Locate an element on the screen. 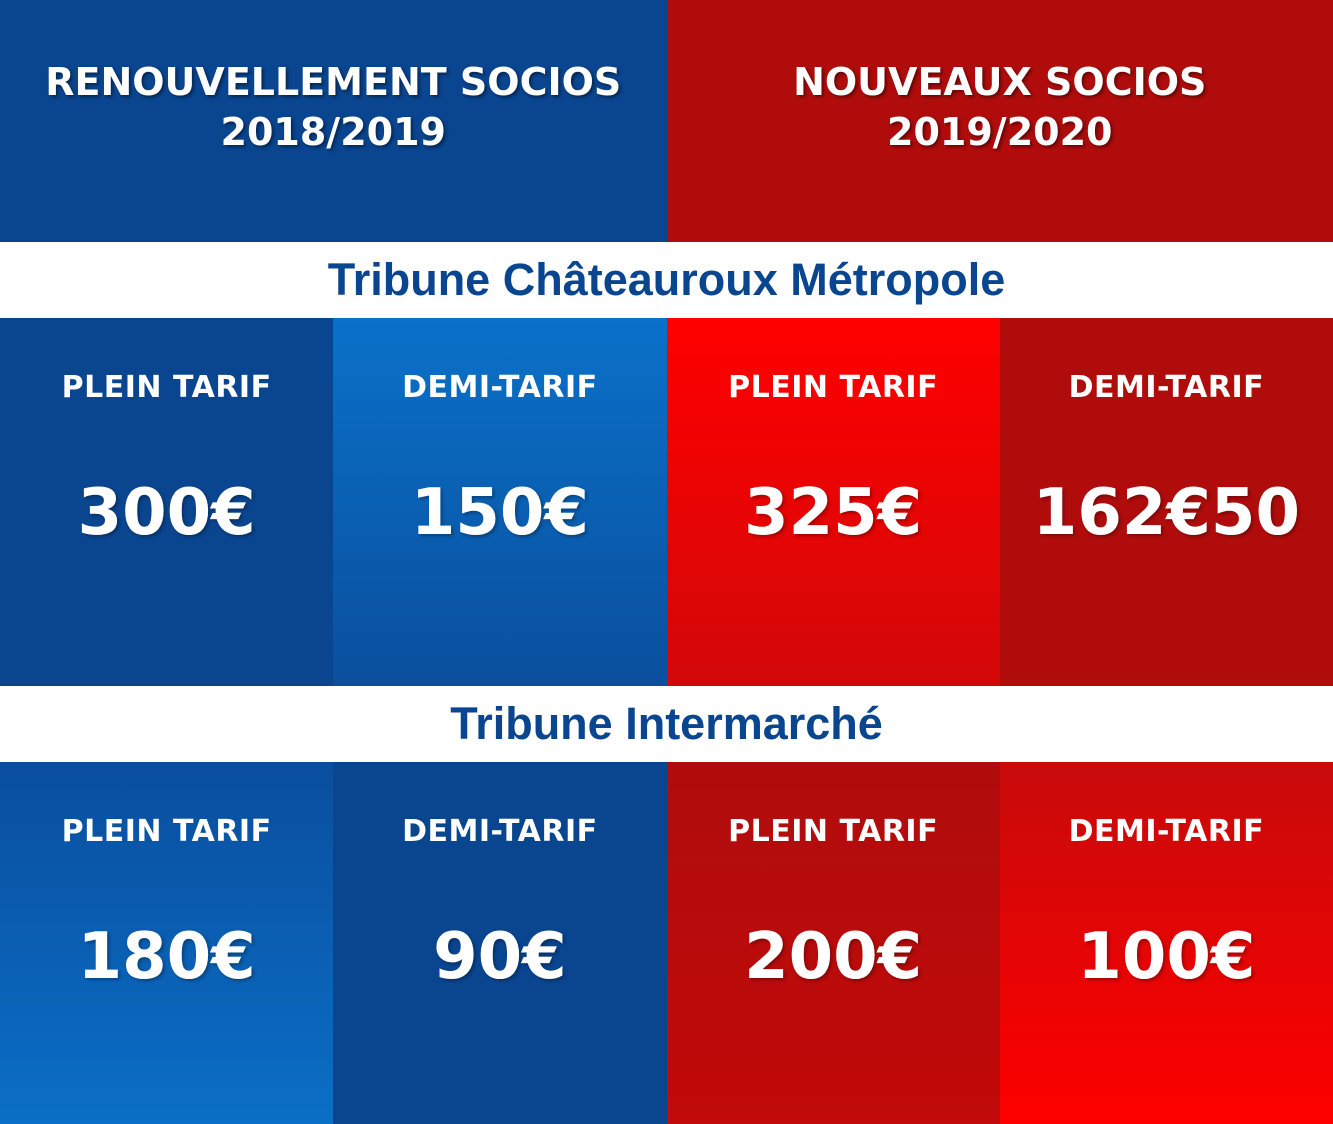 The width and height of the screenshot is (1333, 1124). price-cell-new-full: PLEIN TARIF 325€ is located at coordinates (833, 502).